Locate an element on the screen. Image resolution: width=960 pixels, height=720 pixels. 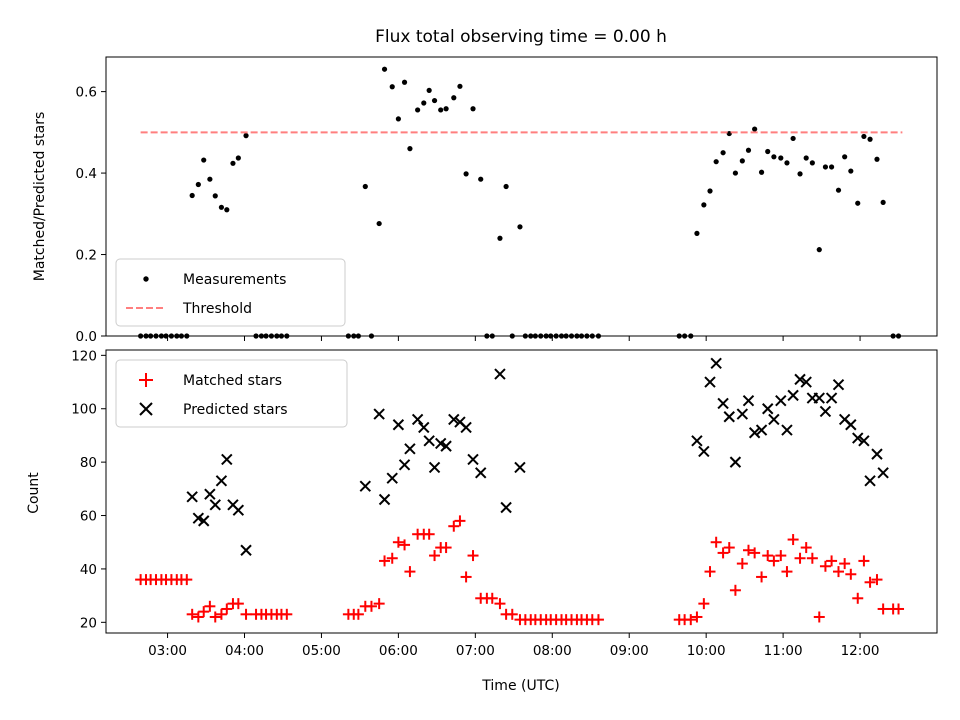
bottom-y-tick-label: 80 is located at coordinates (88, 463).